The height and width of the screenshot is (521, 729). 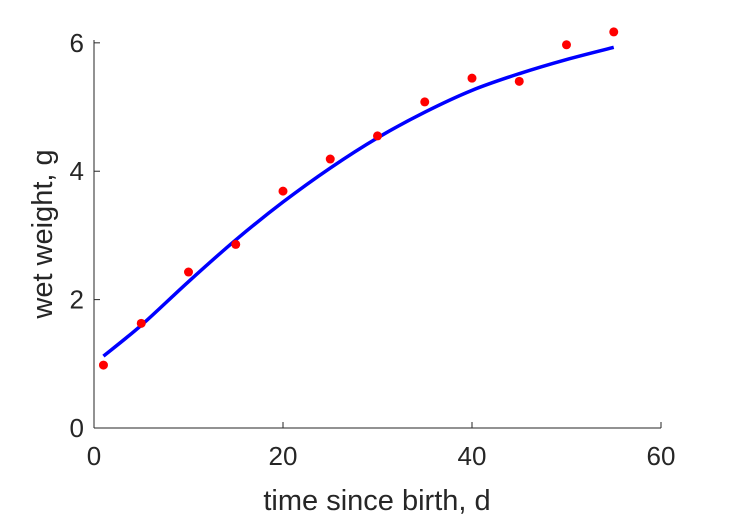 What do you see at coordinates (472, 456) in the screenshot?
I see `x-tick-label: 40` at bounding box center [472, 456].